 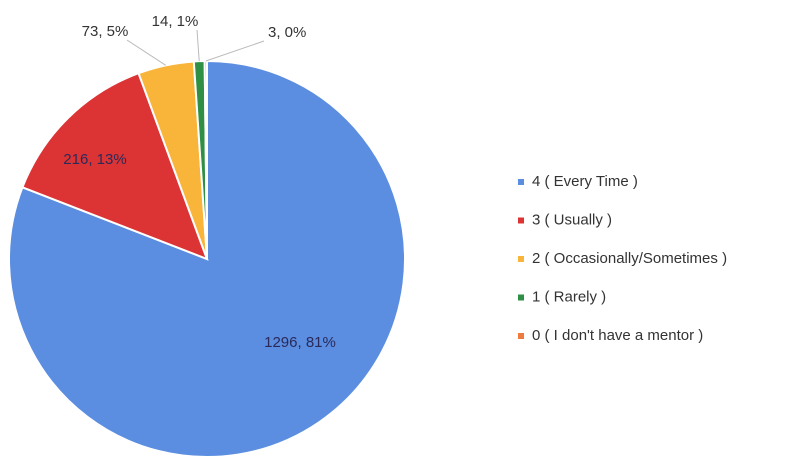 I want to click on legend-label: 2 ( Occasionally/Sometimes ), so click(x=629, y=258).